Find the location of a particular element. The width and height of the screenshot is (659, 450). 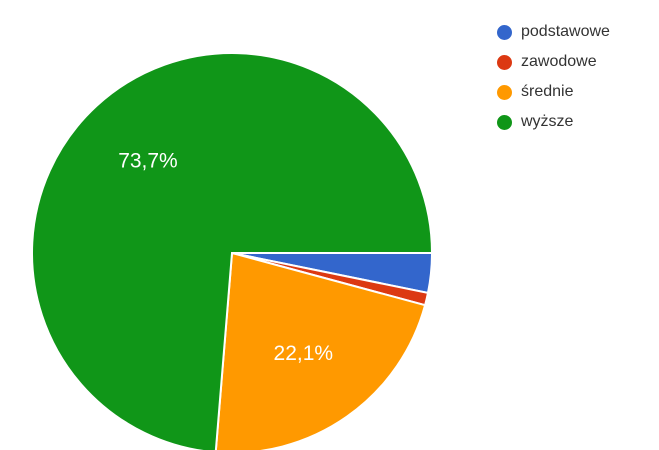

legend-label-zawodowe: zawodowe is located at coordinates (559, 61).